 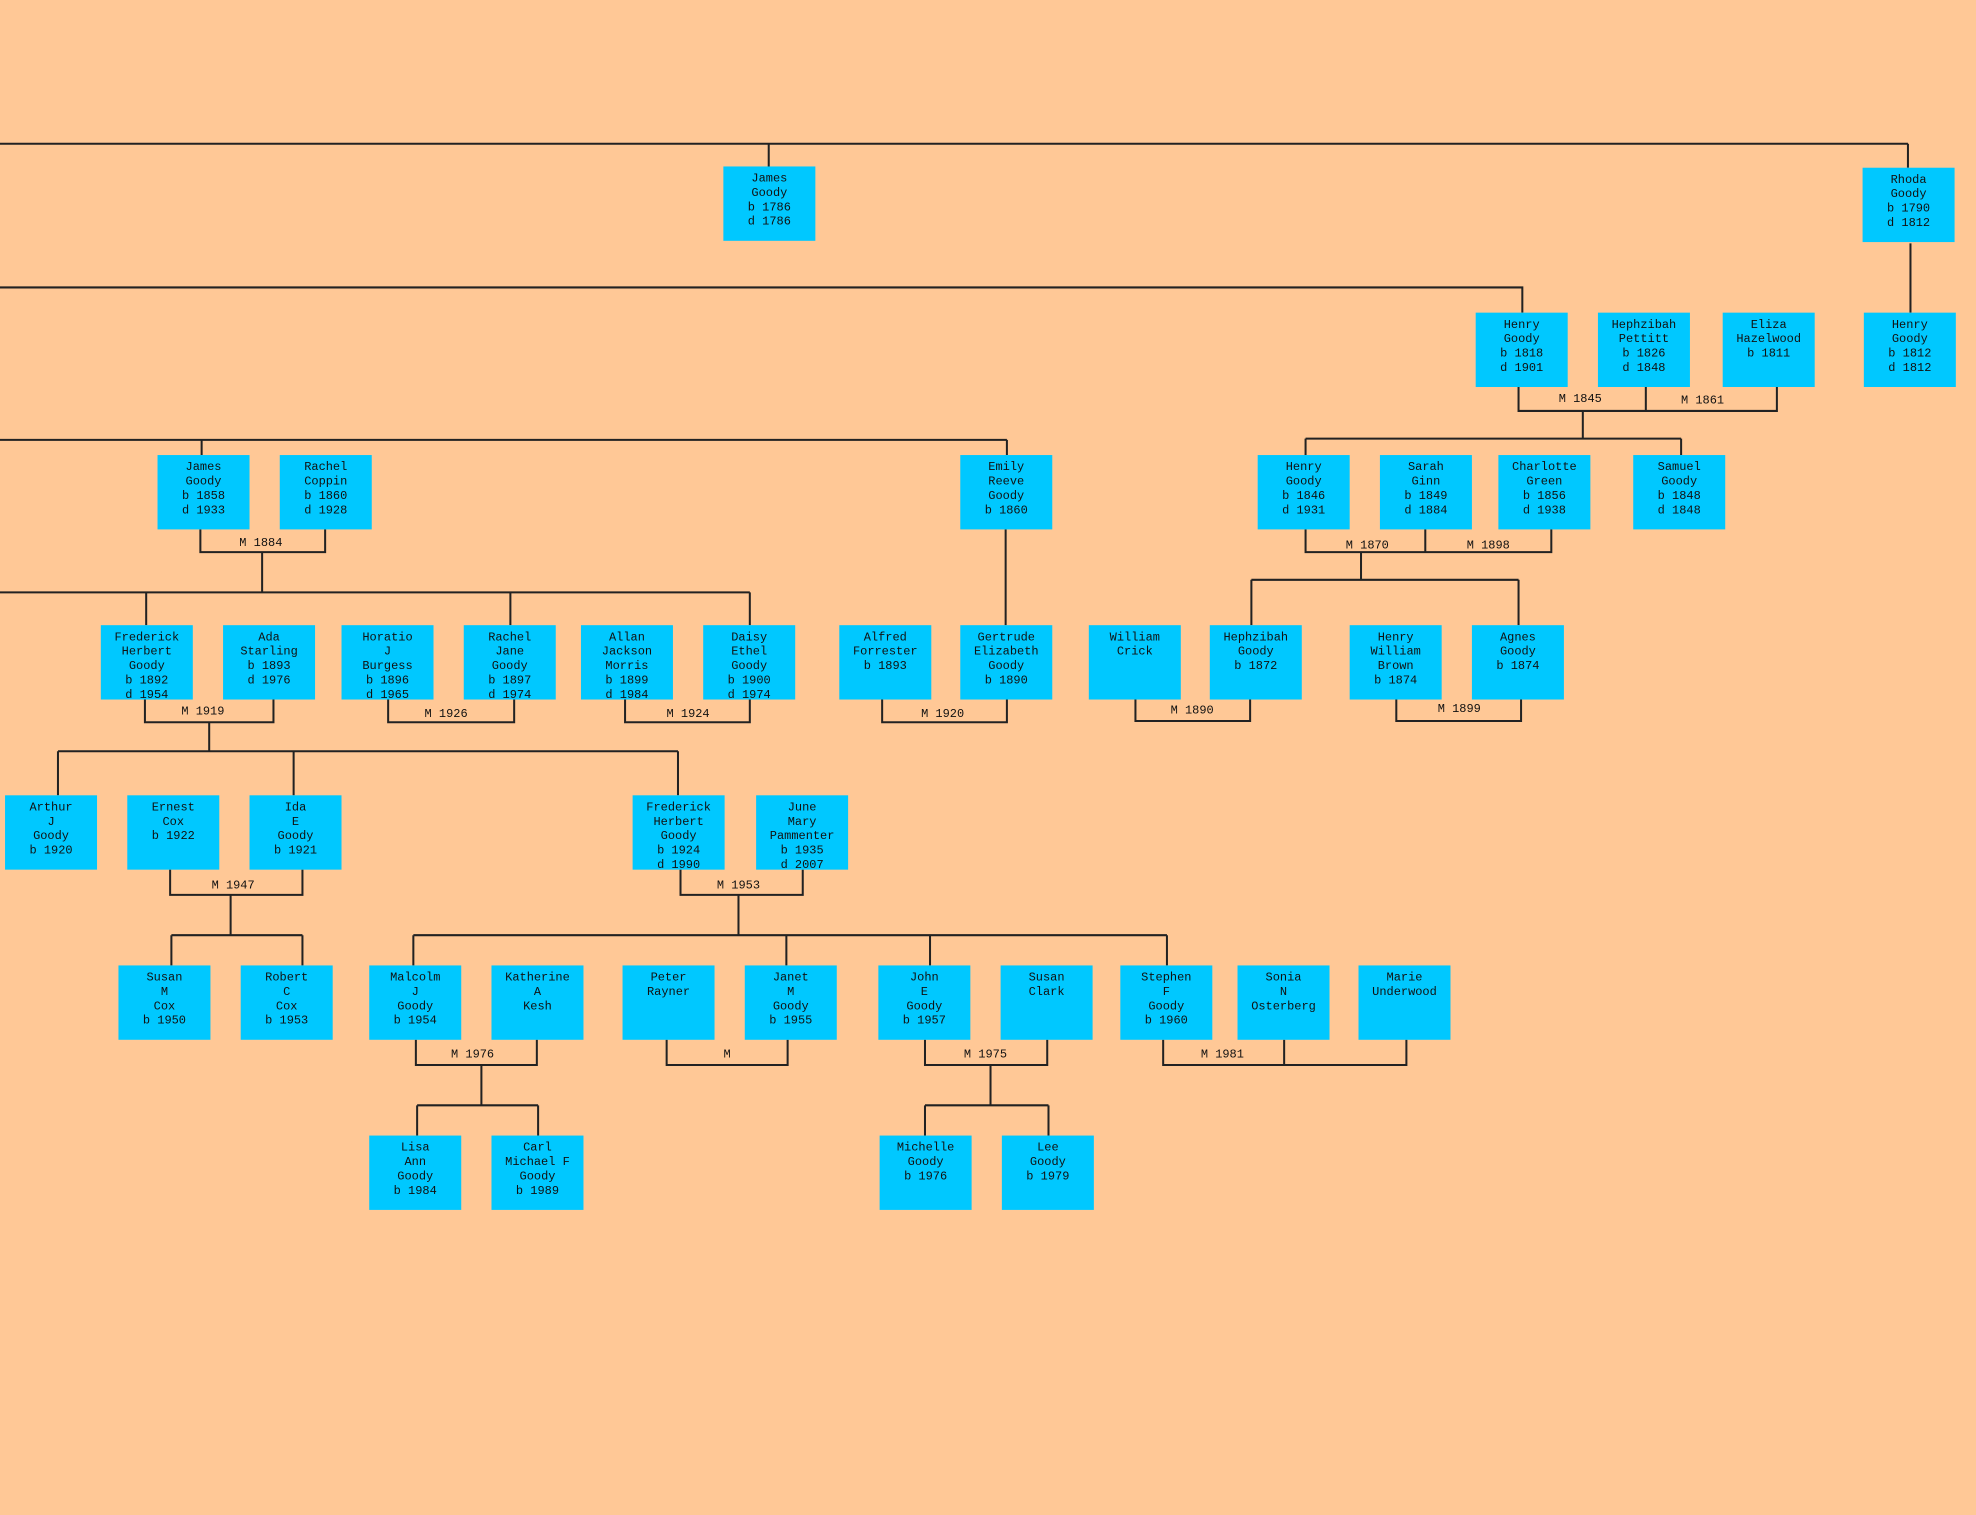 I want to click on person-text: b 1893, so click(x=268, y=666).